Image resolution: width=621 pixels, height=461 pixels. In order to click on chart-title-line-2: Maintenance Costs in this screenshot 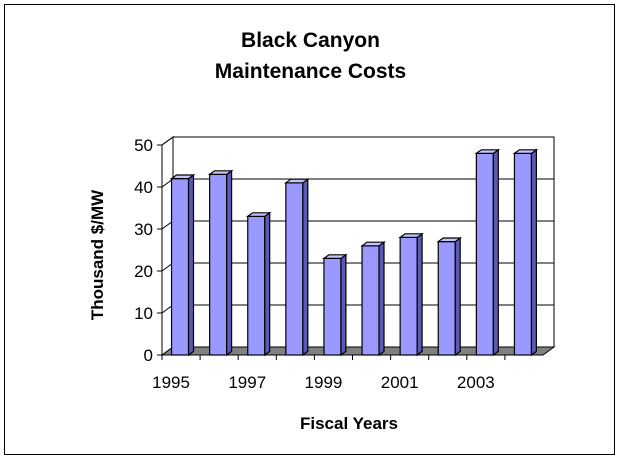, I will do `click(310, 71)`.